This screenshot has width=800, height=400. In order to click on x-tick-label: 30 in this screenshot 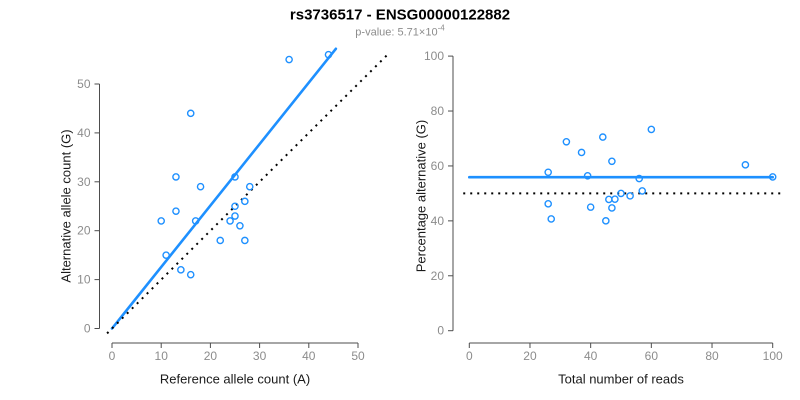, I will do `click(260, 356)`.